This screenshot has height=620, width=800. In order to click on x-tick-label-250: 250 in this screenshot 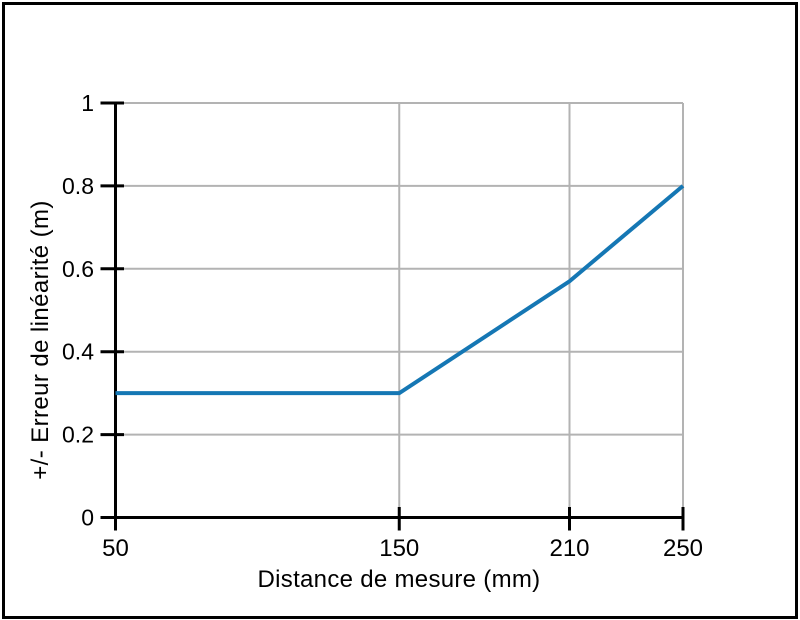, I will do `click(683, 548)`.